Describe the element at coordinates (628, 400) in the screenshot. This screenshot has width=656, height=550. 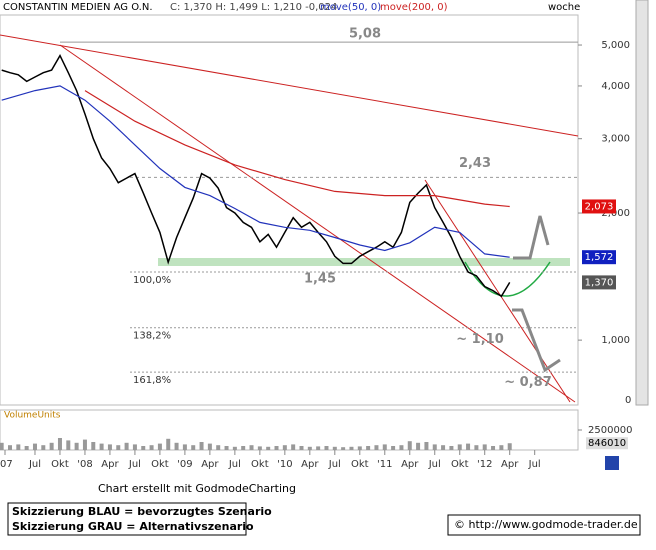
I see `y-floor-label: 0` at that location.